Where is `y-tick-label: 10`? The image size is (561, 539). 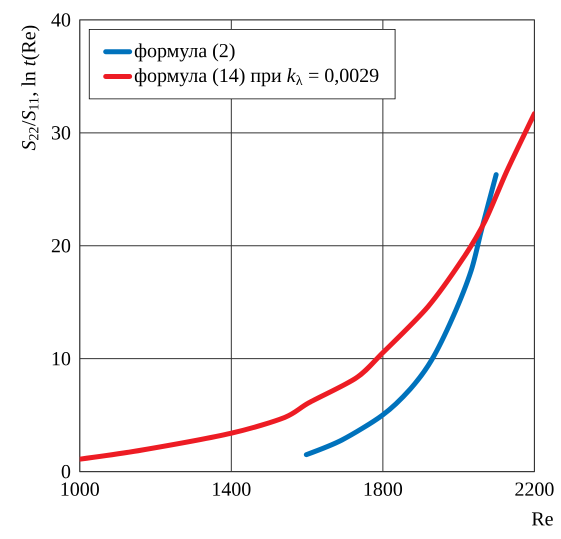 y-tick-label: 10 is located at coordinates (61, 359).